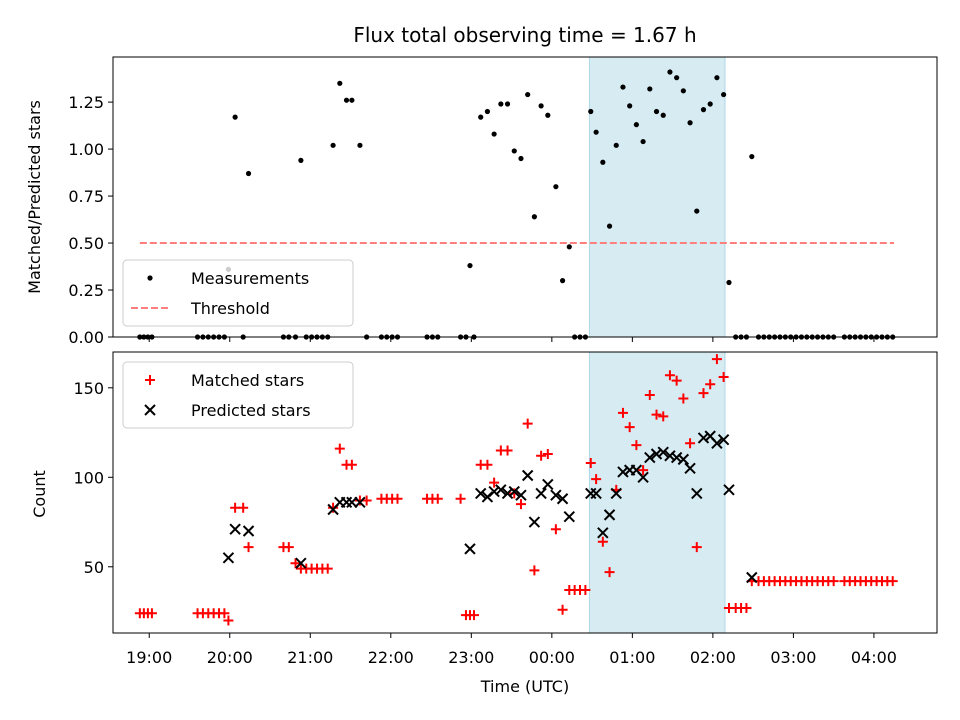 This screenshot has width=960, height=720. What do you see at coordinates (230, 308) in the screenshot?
I see `legend-label: Threshold` at bounding box center [230, 308].